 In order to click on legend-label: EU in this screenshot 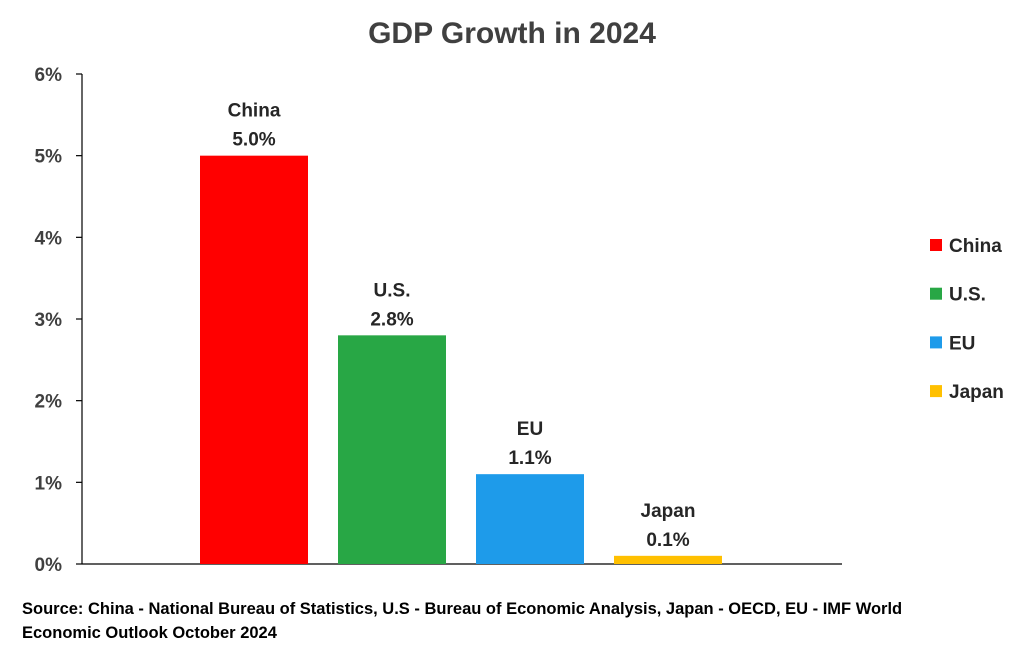, I will do `click(962, 343)`.